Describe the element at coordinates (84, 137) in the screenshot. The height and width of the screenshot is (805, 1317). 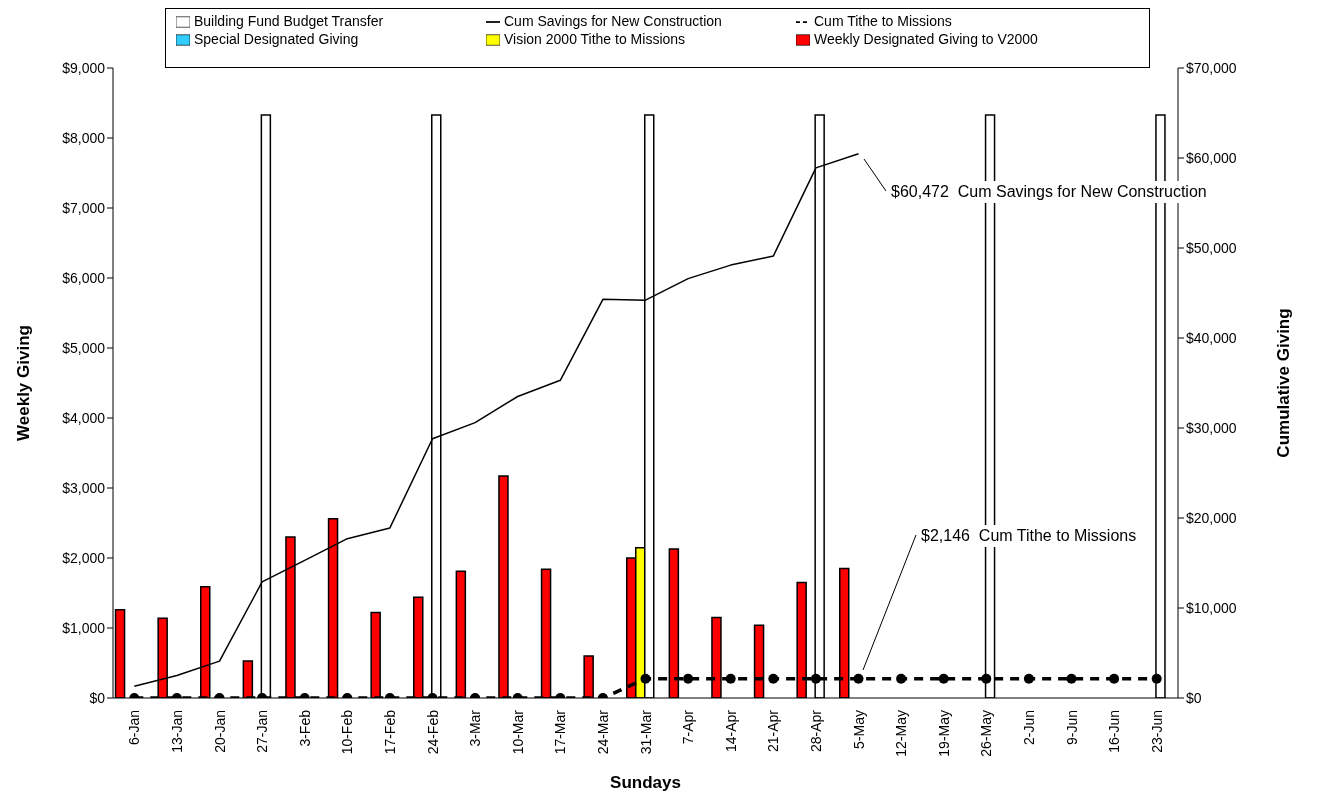
I see `y-tick-label: $8,000` at that location.